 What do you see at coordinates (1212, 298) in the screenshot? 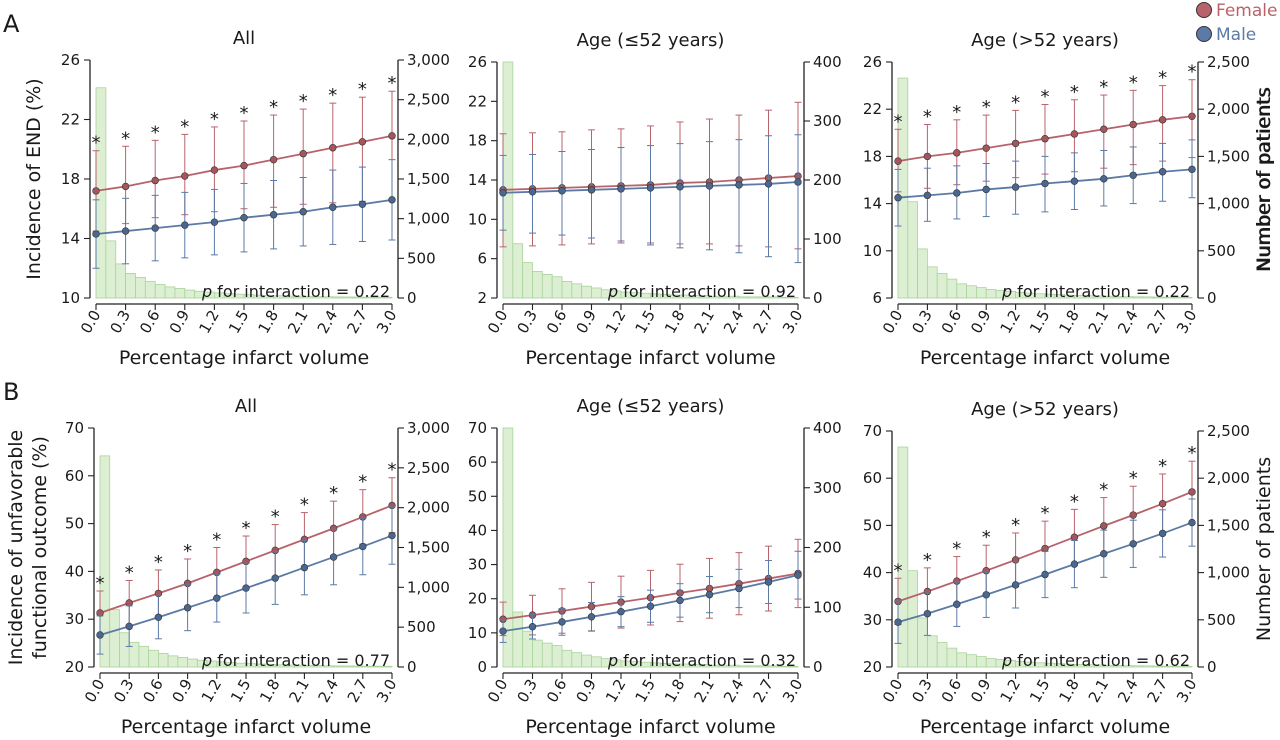
I see `y2-tick-label: 0` at bounding box center [1212, 298].